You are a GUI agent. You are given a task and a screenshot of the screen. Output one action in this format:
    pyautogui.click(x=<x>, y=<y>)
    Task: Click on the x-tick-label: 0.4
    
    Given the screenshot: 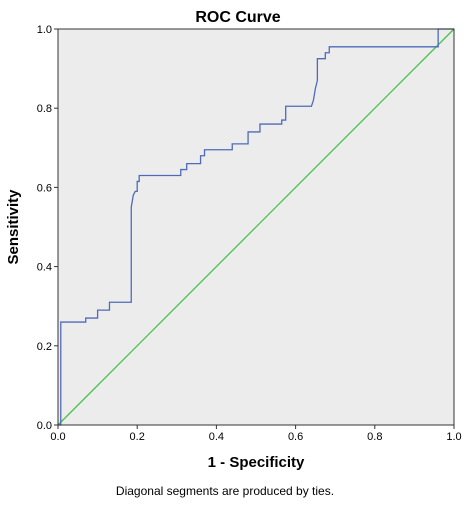 What is the action you would take?
    pyautogui.click(x=216, y=437)
    